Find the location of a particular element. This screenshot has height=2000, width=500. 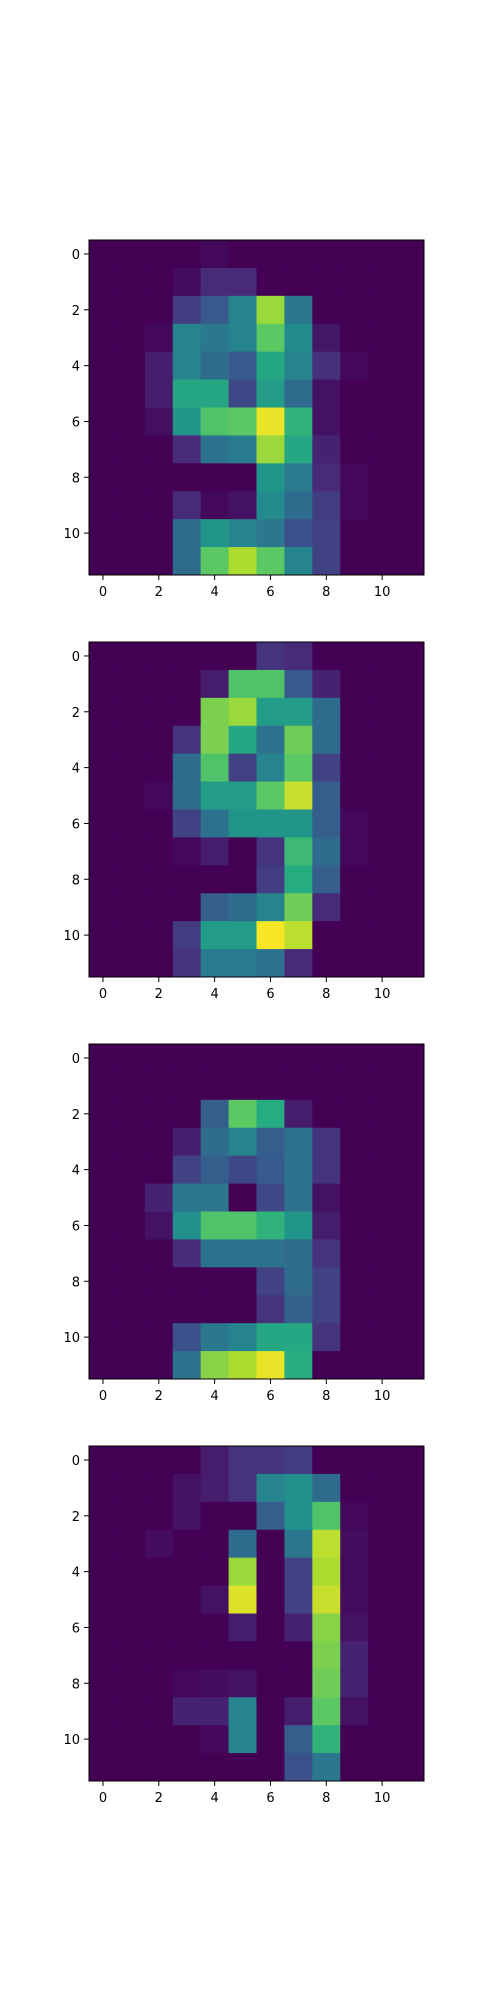

x-tick-label: 0 is located at coordinates (103, 1396).